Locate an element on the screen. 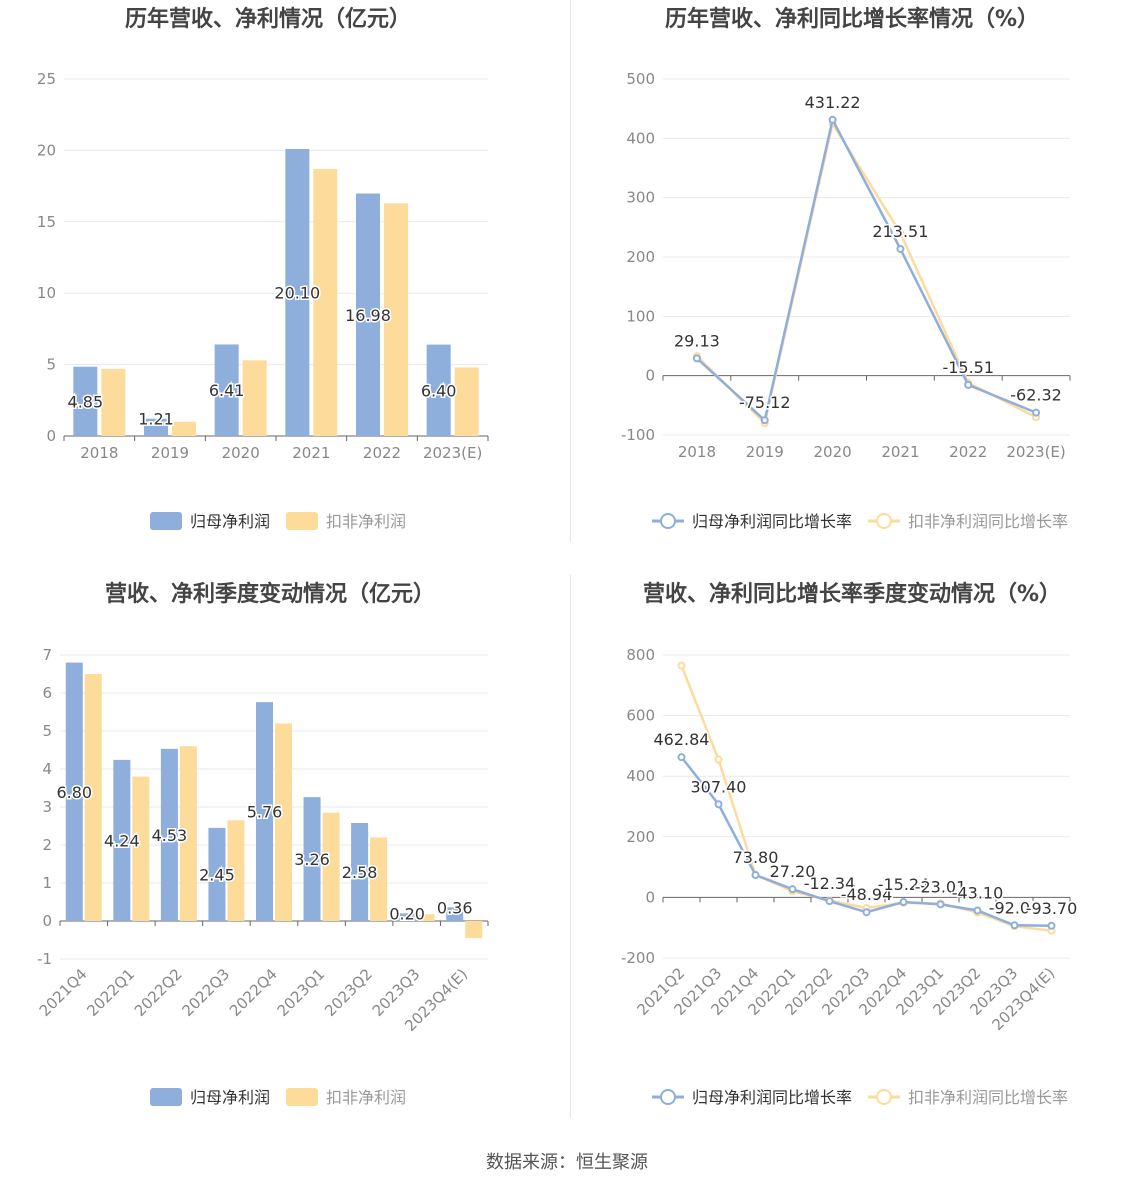 This screenshot has height=1188, width=1134. y-tick-label: 600 is located at coordinates (640, 716).